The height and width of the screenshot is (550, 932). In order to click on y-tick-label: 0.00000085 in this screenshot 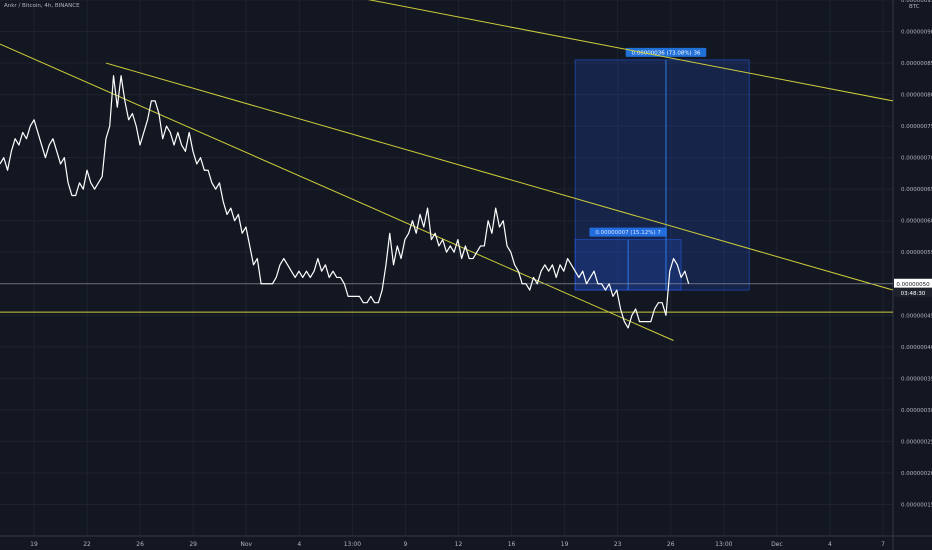, I will do `click(916, 64)`.